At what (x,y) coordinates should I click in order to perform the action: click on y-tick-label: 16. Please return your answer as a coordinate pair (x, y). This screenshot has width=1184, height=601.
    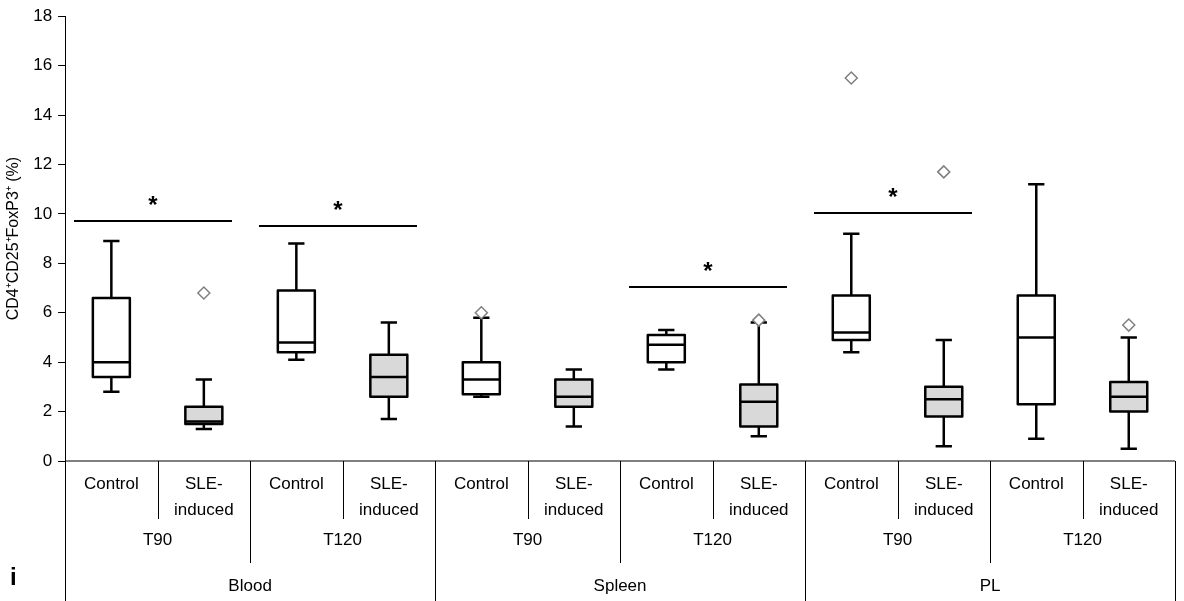
    Looking at the image, I should click on (43, 65).